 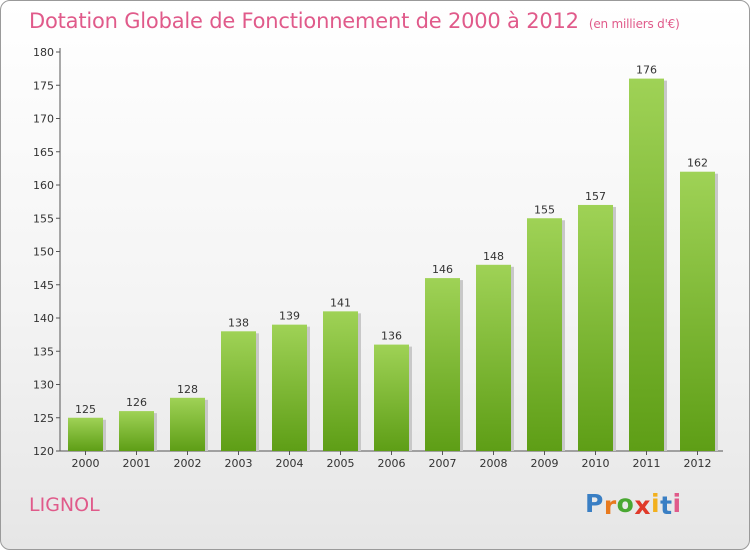 What do you see at coordinates (642, 505) in the screenshot?
I see `logo-letter: x` at bounding box center [642, 505].